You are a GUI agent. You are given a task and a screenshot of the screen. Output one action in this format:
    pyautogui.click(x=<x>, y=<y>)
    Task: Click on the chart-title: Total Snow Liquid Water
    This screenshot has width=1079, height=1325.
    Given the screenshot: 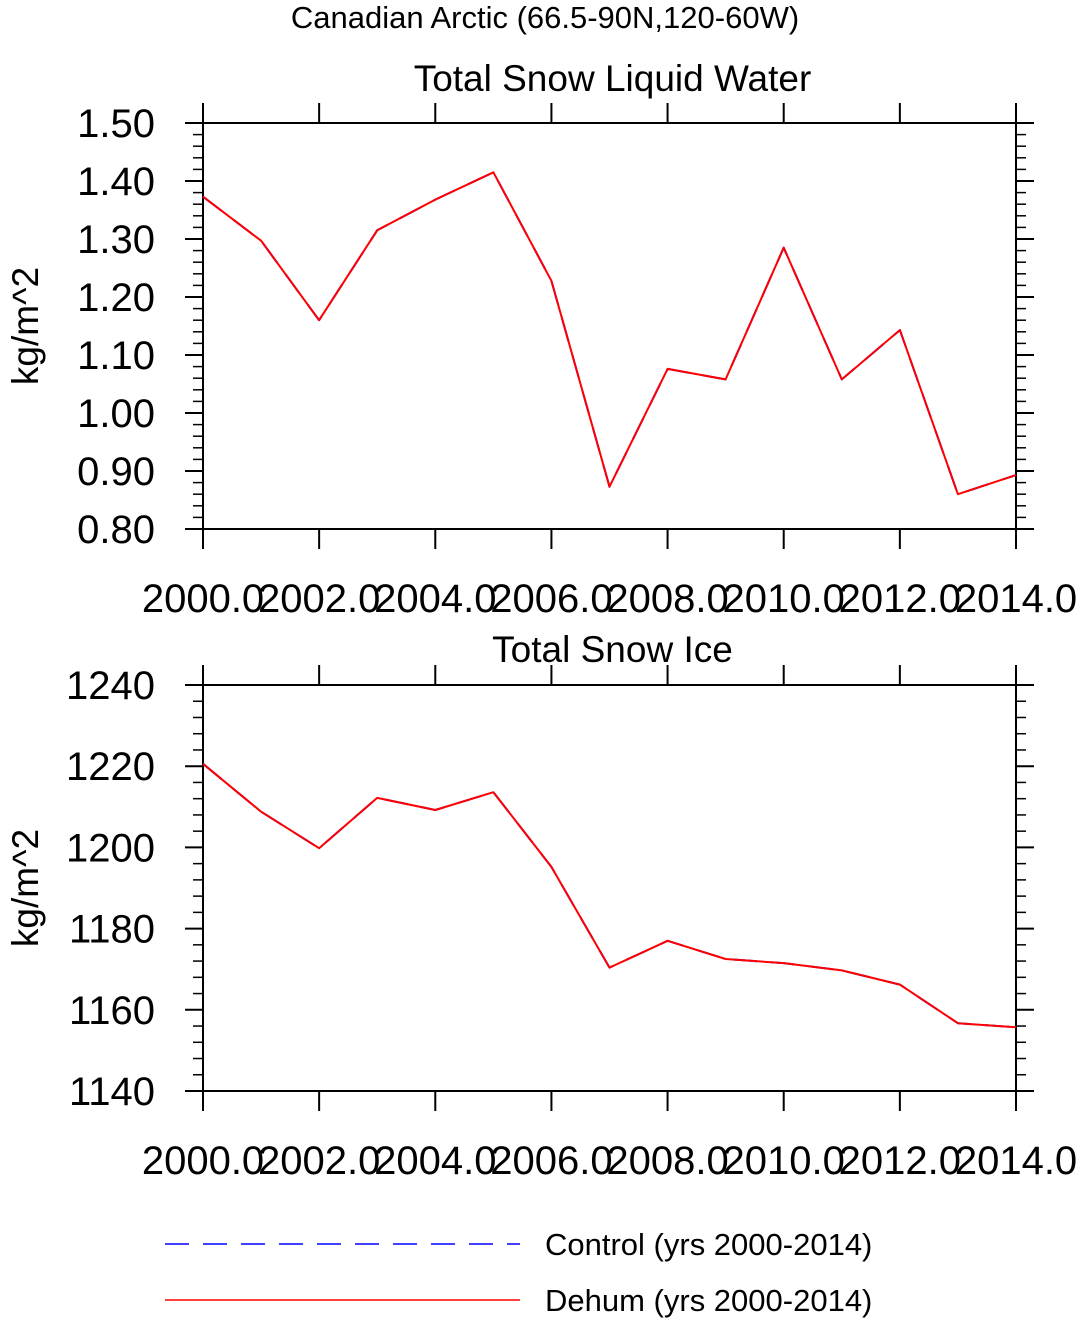 What is the action you would take?
    pyautogui.click(x=613, y=78)
    